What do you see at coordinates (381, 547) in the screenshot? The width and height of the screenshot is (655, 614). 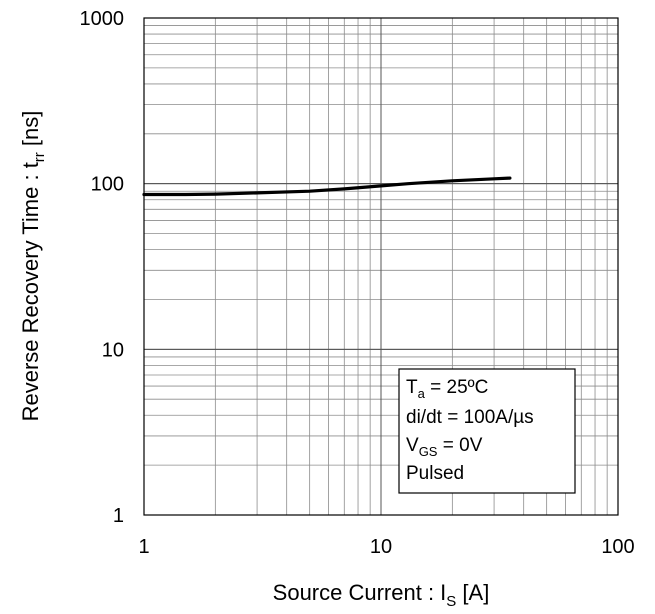 I see `x-tick-label: 10` at bounding box center [381, 547].